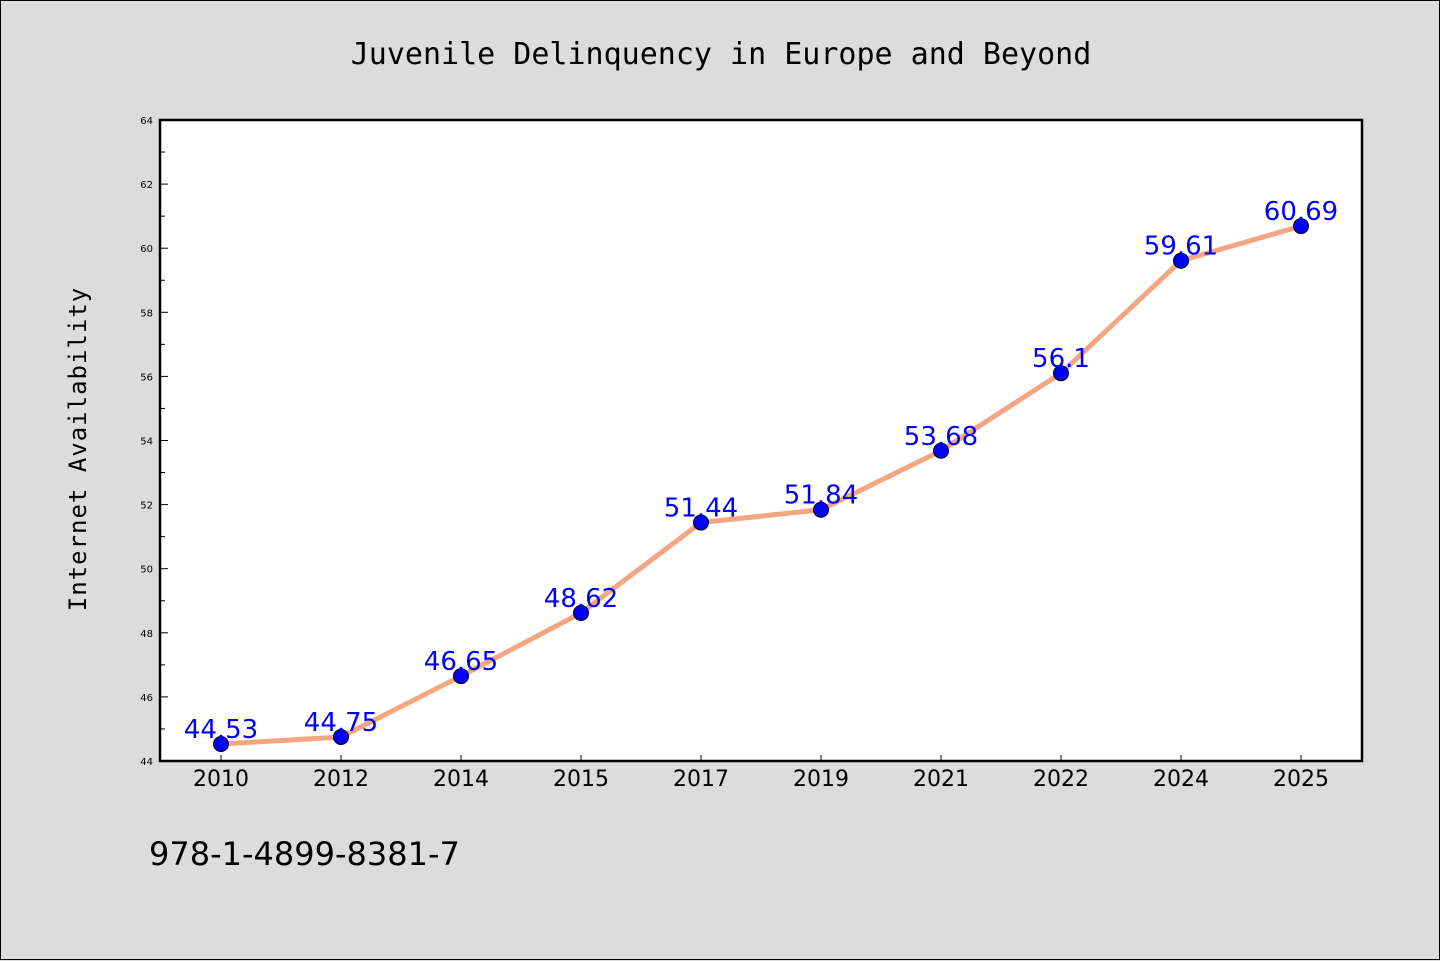  What do you see at coordinates (221, 730) in the screenshot?
I see `data-label: 44.53` at bounding box center [221, 730].